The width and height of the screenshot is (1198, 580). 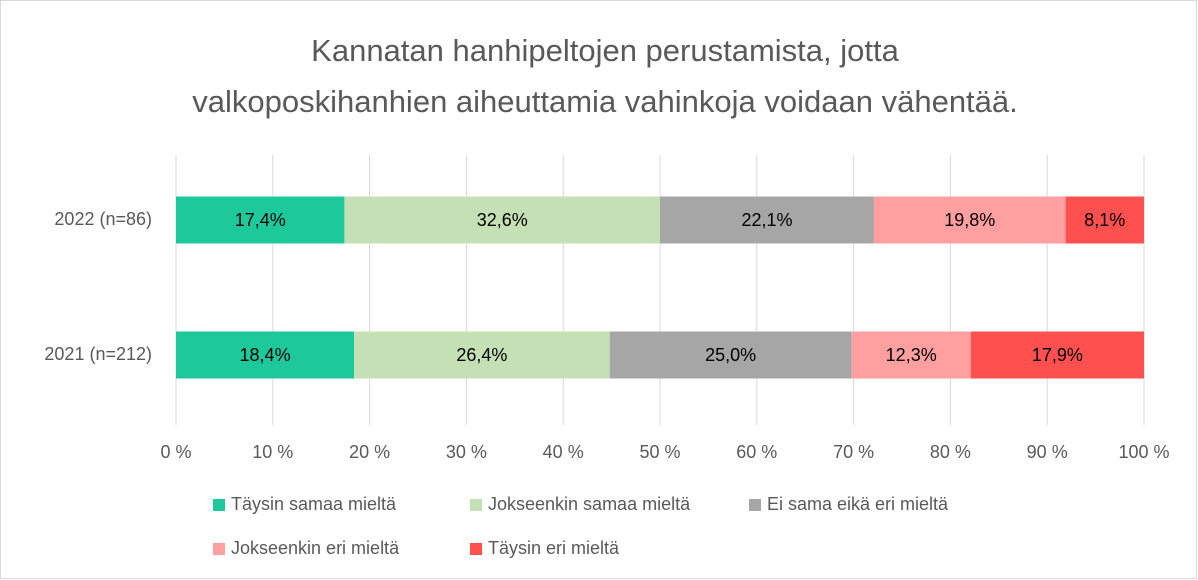 I want to click on y-tick-label: 2021 (n=212), so click(x=98, y=354).